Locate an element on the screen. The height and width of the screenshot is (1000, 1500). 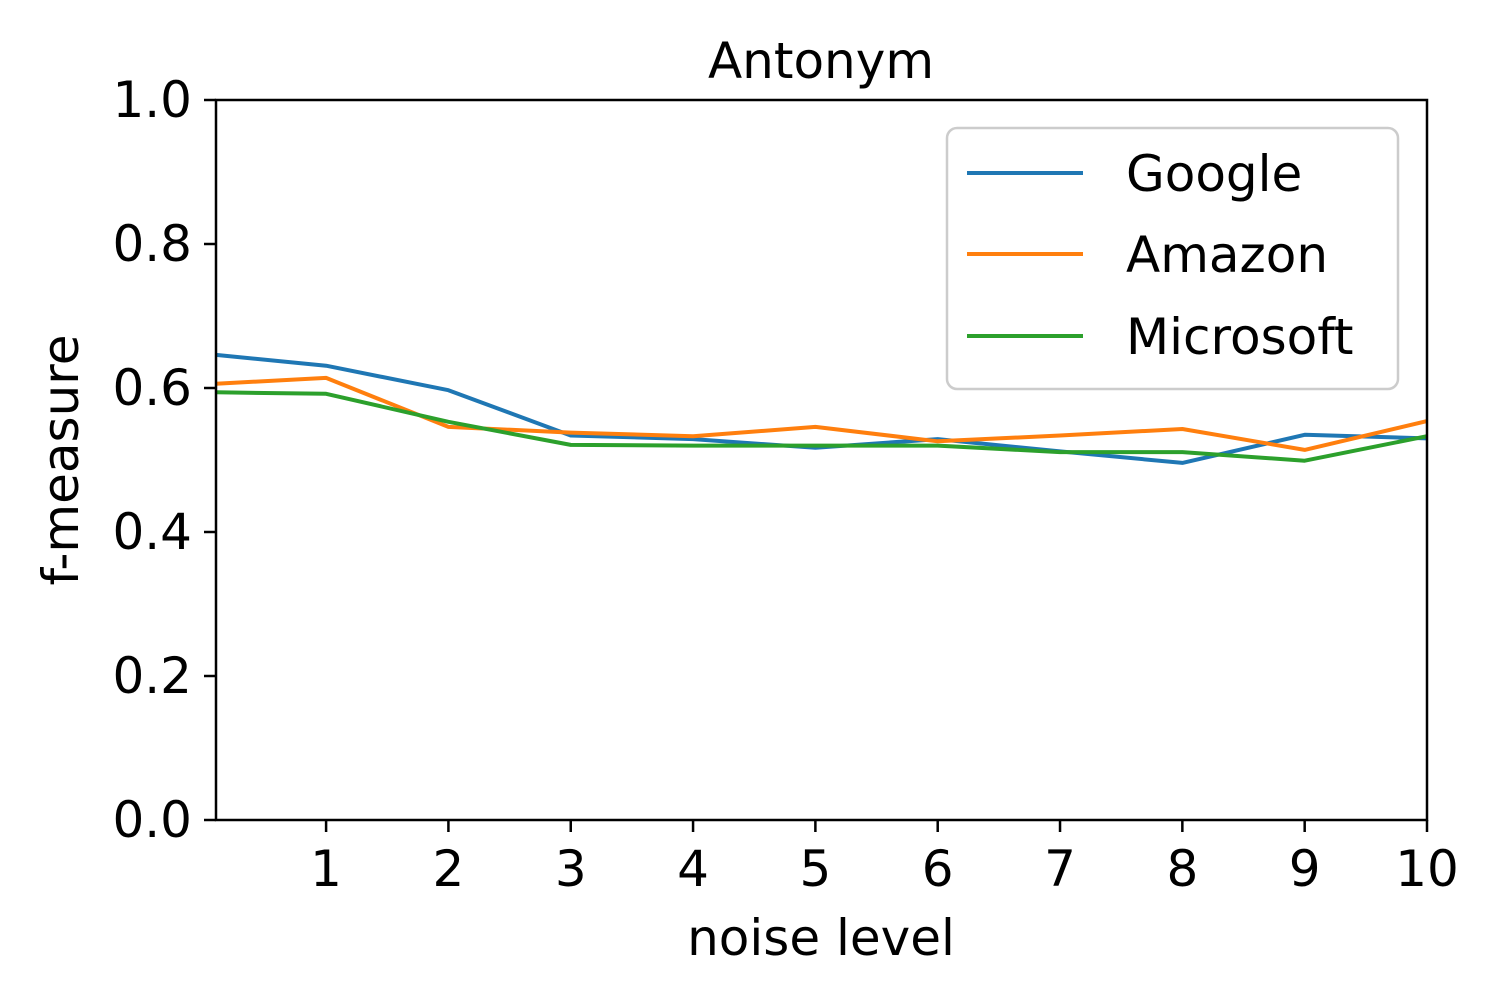
series-layer is located at coordinates (821, 408).